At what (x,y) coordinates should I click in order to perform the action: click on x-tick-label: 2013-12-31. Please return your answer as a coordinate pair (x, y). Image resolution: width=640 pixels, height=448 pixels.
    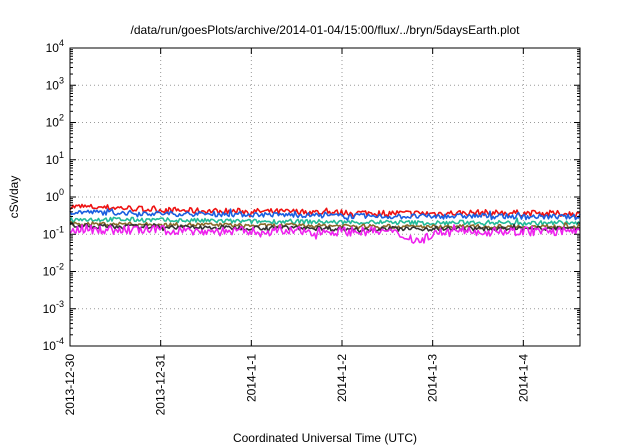
    Looking at the image, I should click on (161, 385).